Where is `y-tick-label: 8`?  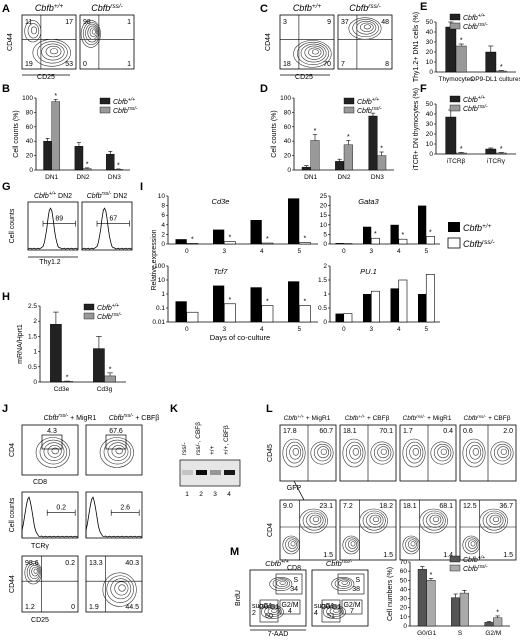
y-tick-label: 8 is located at coordinates (163, 206).